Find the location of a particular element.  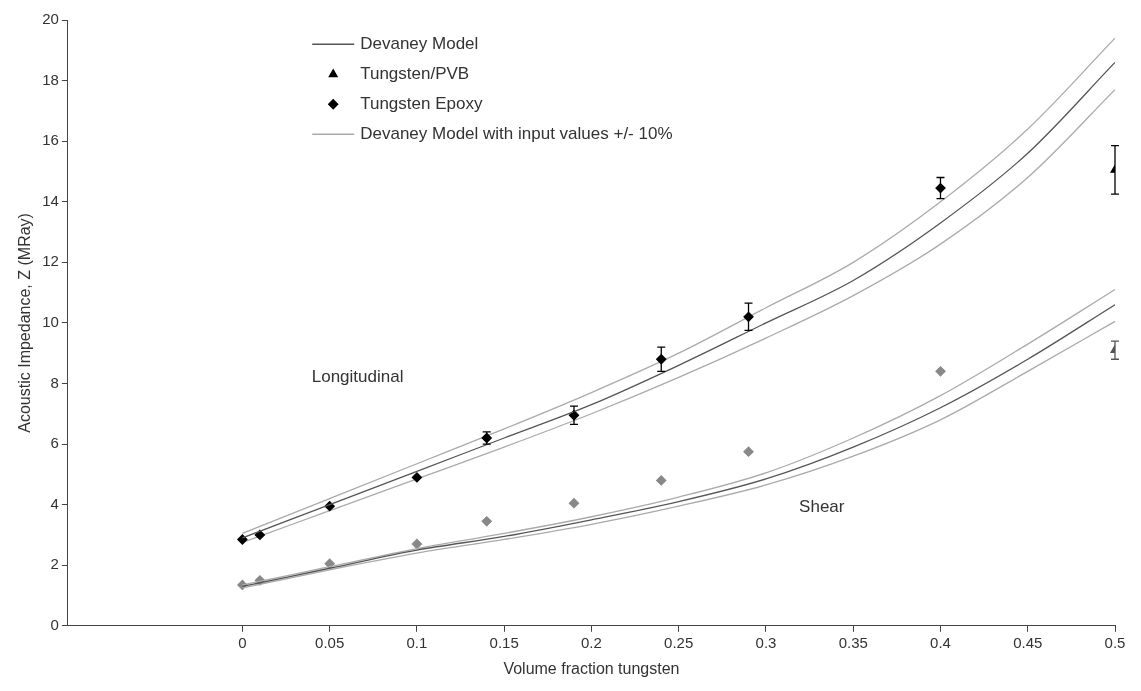

y-tick-label: 14 is located at coordinates (50, 200).